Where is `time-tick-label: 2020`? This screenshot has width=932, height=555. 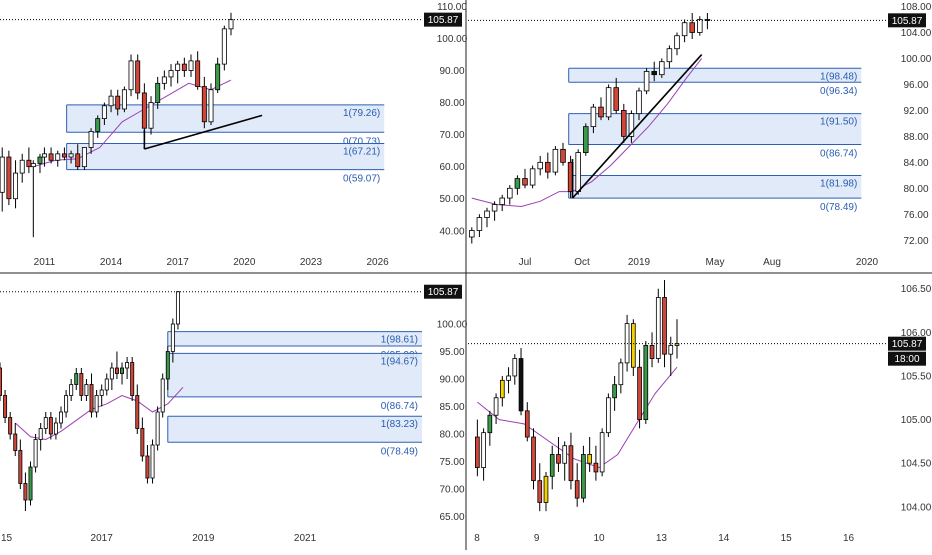
time-tick-label: 2020 is located at coordinates (244, 262).